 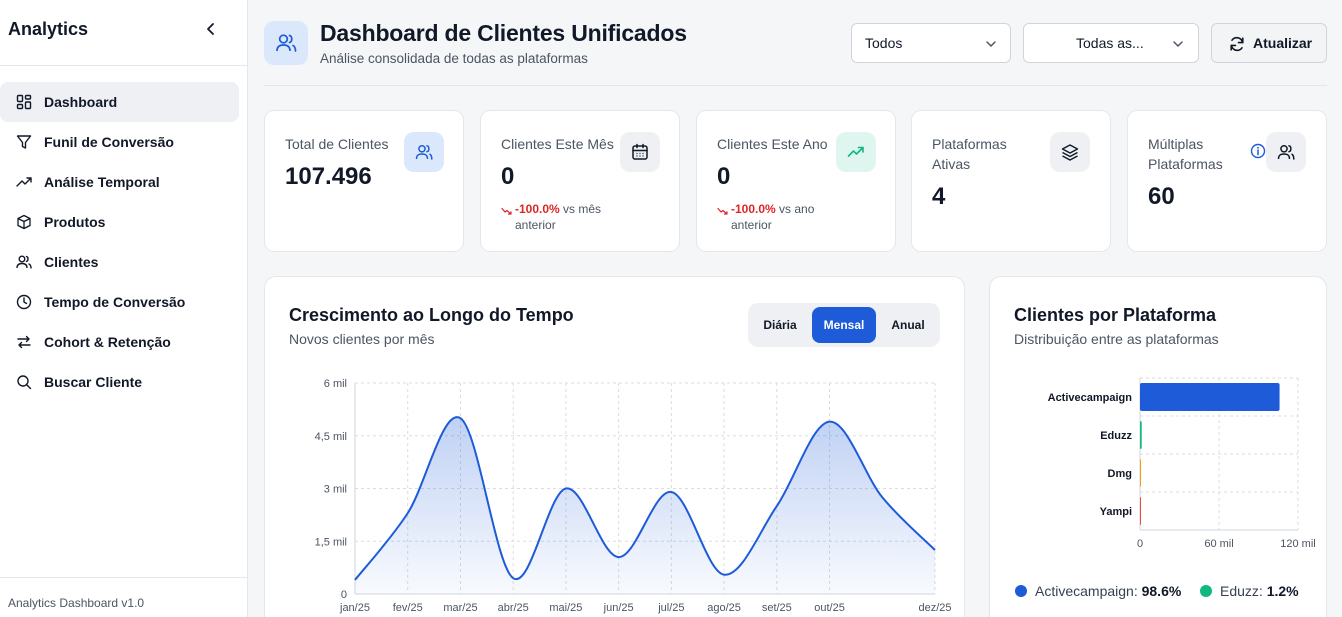 I want to click on layers-icon, so click(x=1070, y=152).